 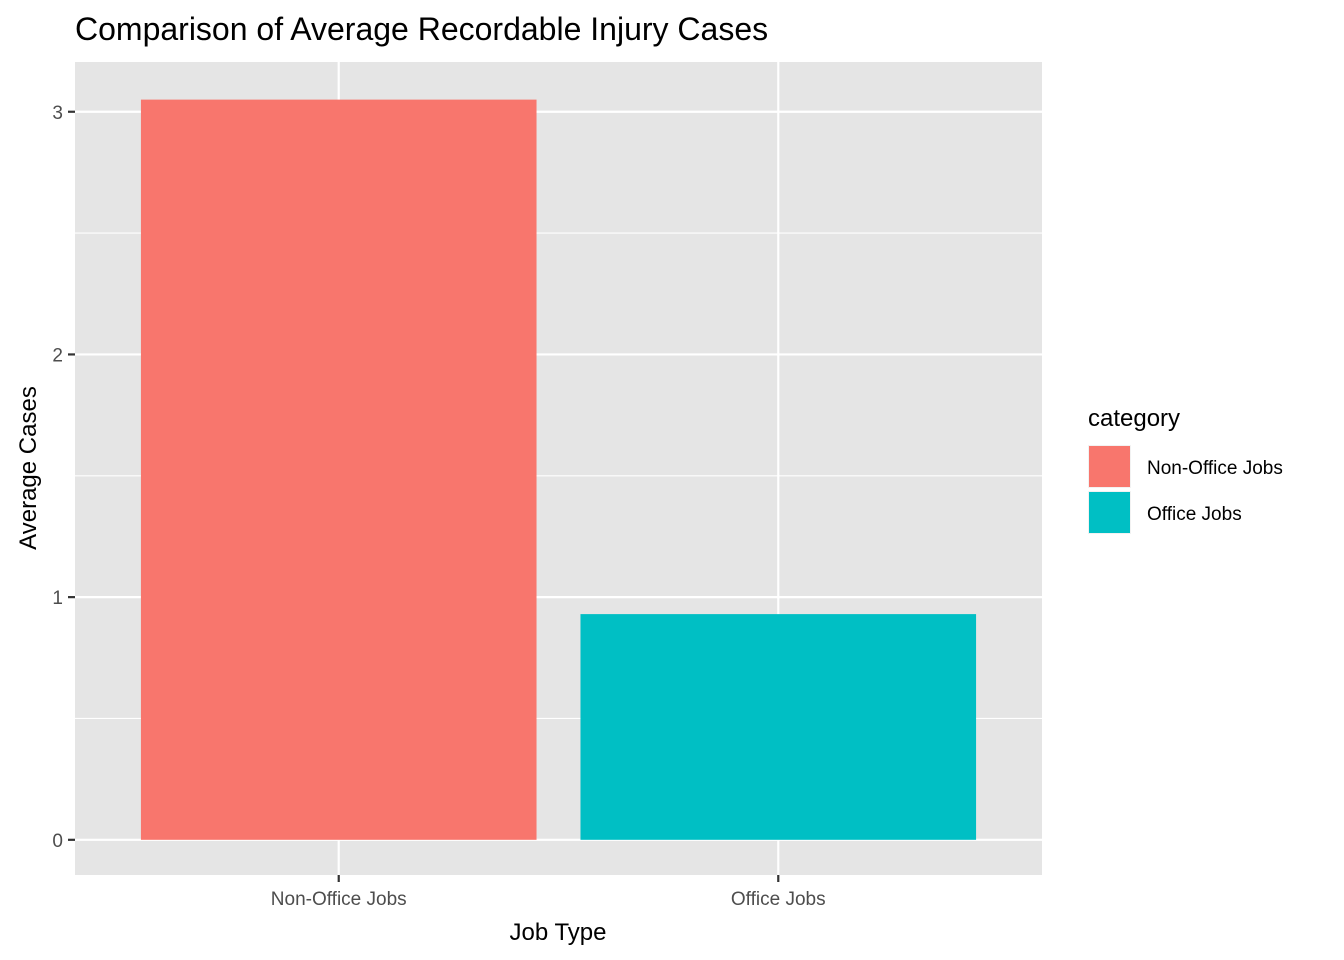 What do you see at coordinates (57, 113) in the screenshot?
I see `y-tick-label: 3` at bounding box center [57, 113].